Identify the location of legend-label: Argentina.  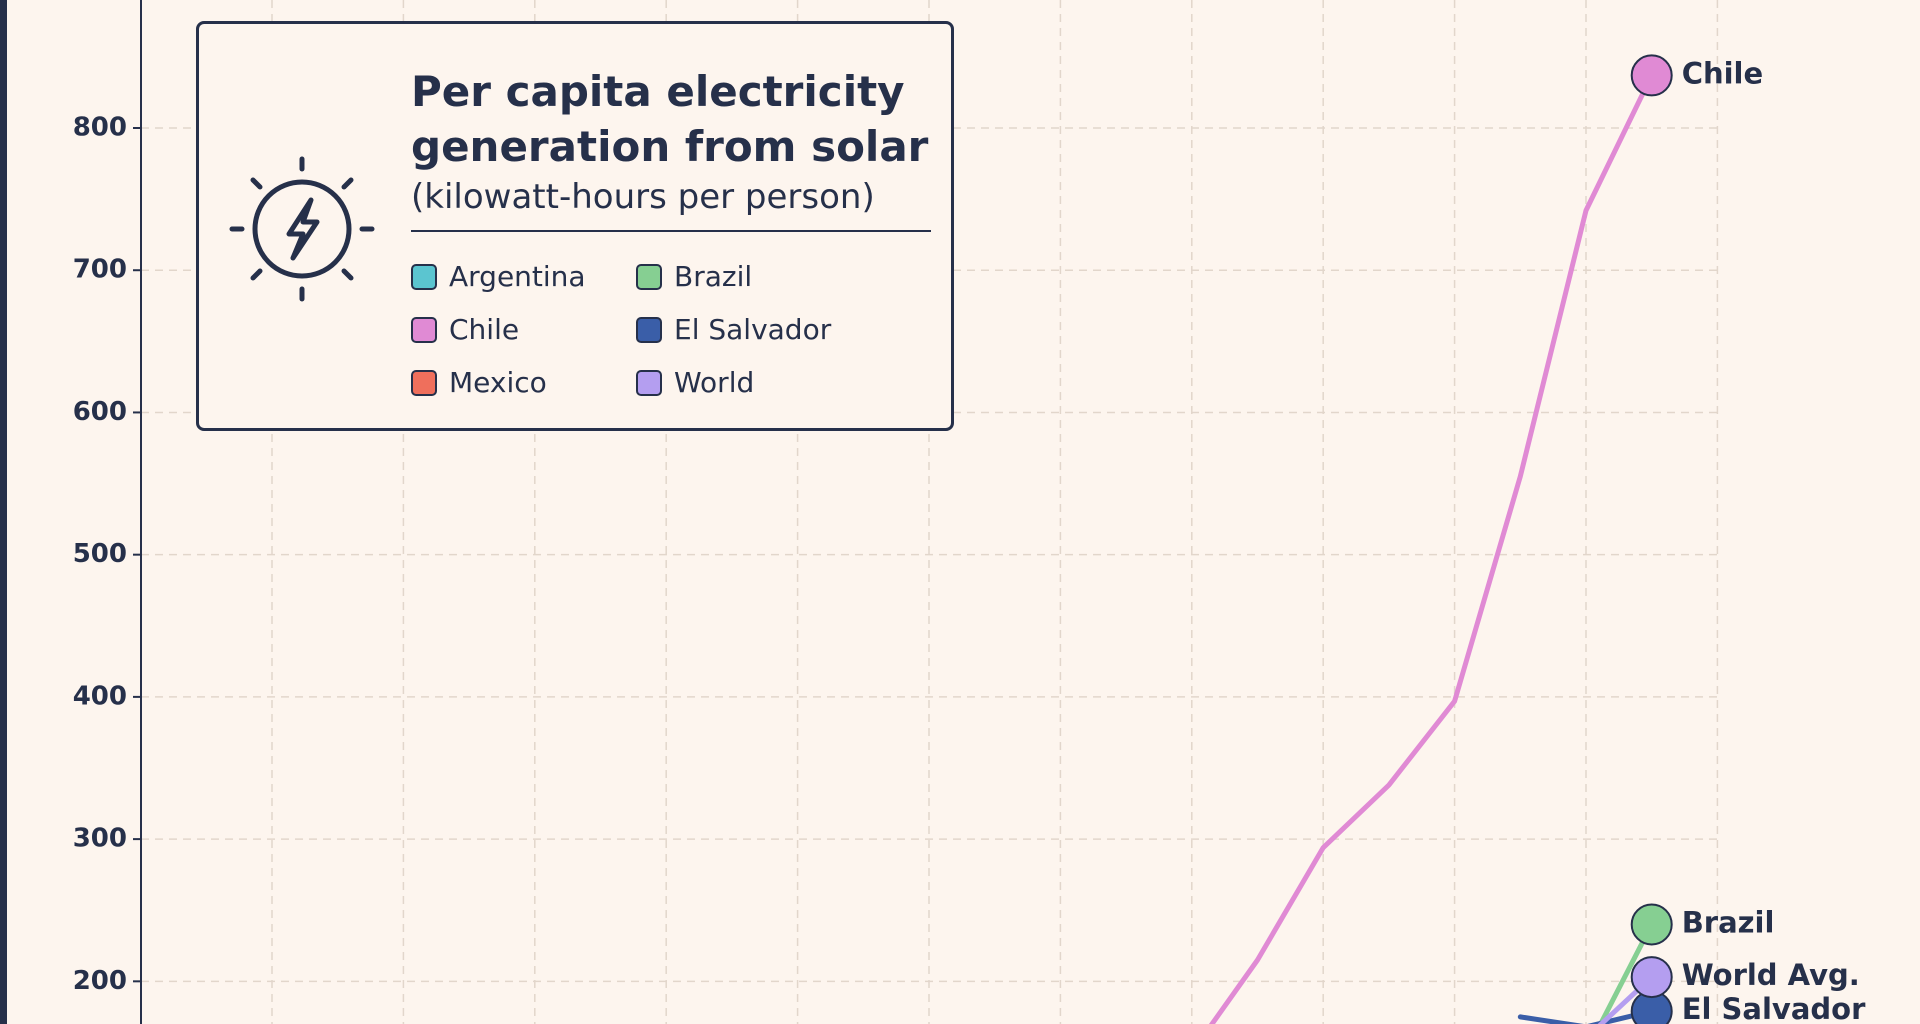
(517, 276).